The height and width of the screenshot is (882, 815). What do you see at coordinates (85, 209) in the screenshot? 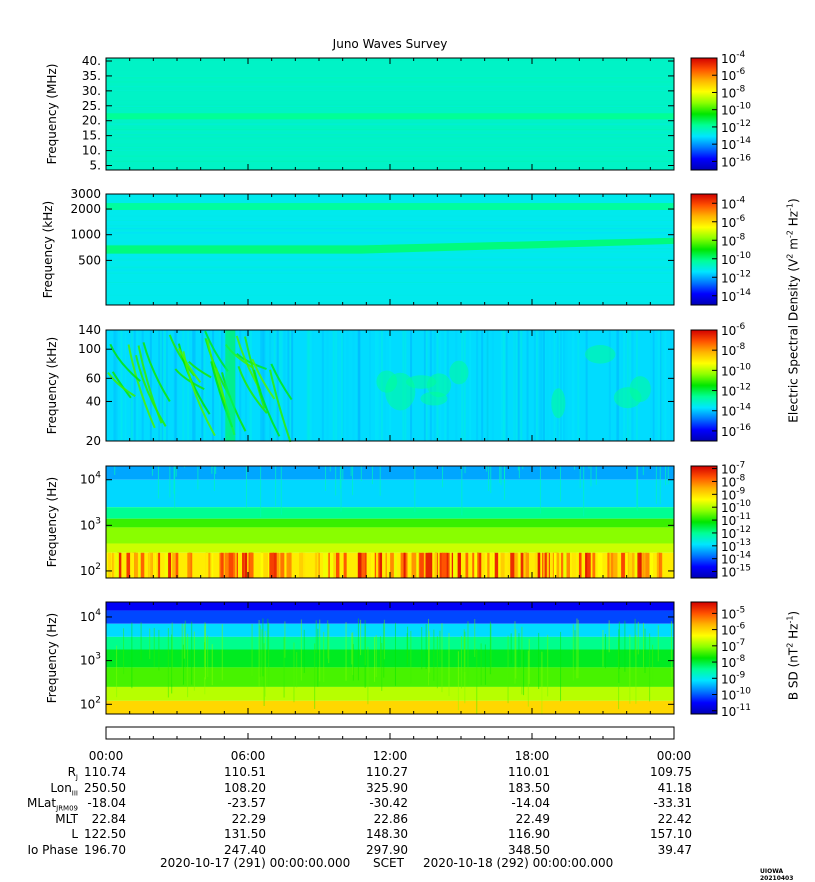
I see `y-tick-label: 2000` at bounding box center [85, 209].